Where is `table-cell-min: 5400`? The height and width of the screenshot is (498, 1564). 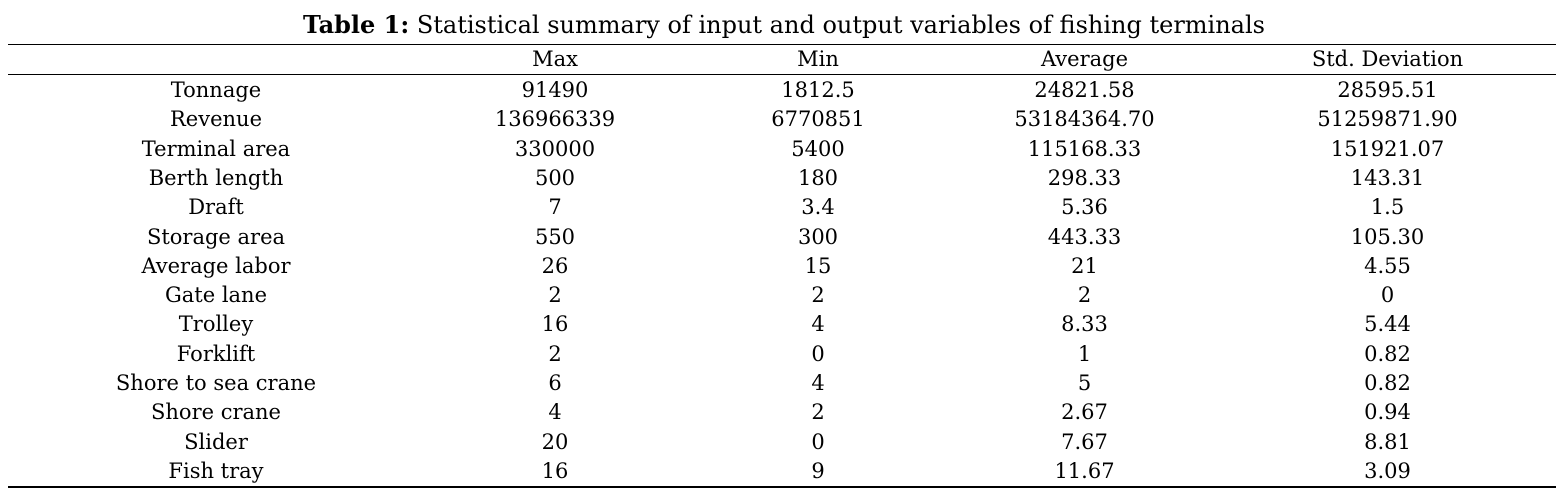
table-cell-min: 5400 is located at coordinates (818, 148).